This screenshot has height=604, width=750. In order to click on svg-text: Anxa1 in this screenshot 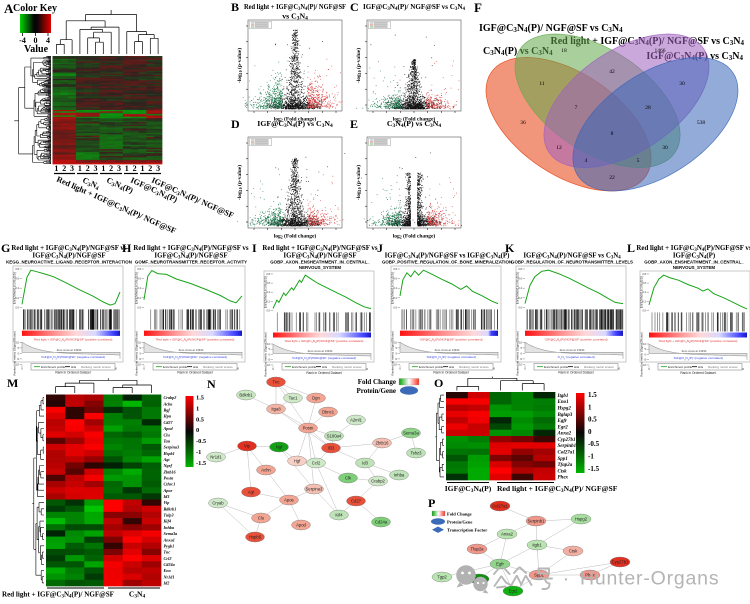, I will do `click(169, 539)`.